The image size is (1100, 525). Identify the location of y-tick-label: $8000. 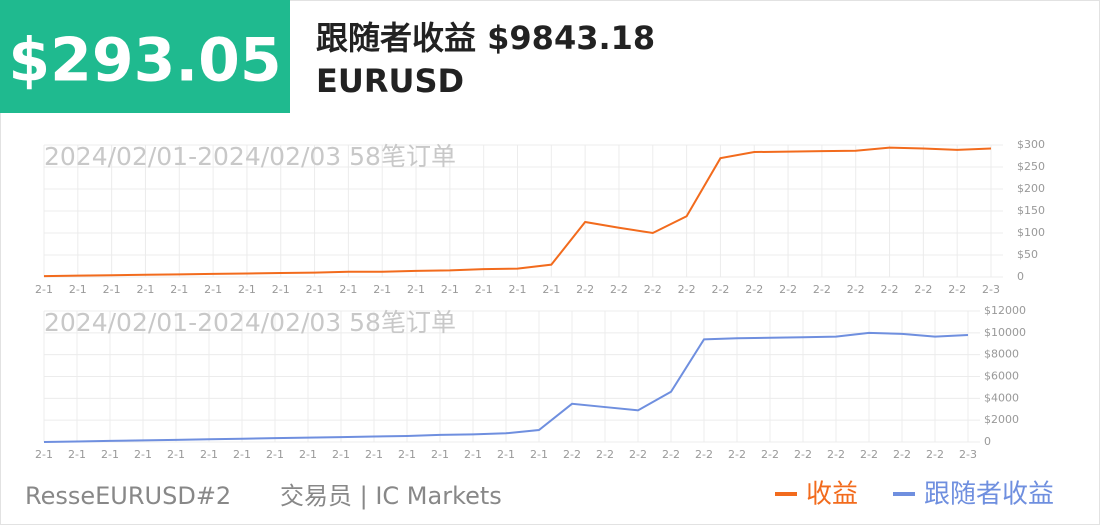
(1001, 354).